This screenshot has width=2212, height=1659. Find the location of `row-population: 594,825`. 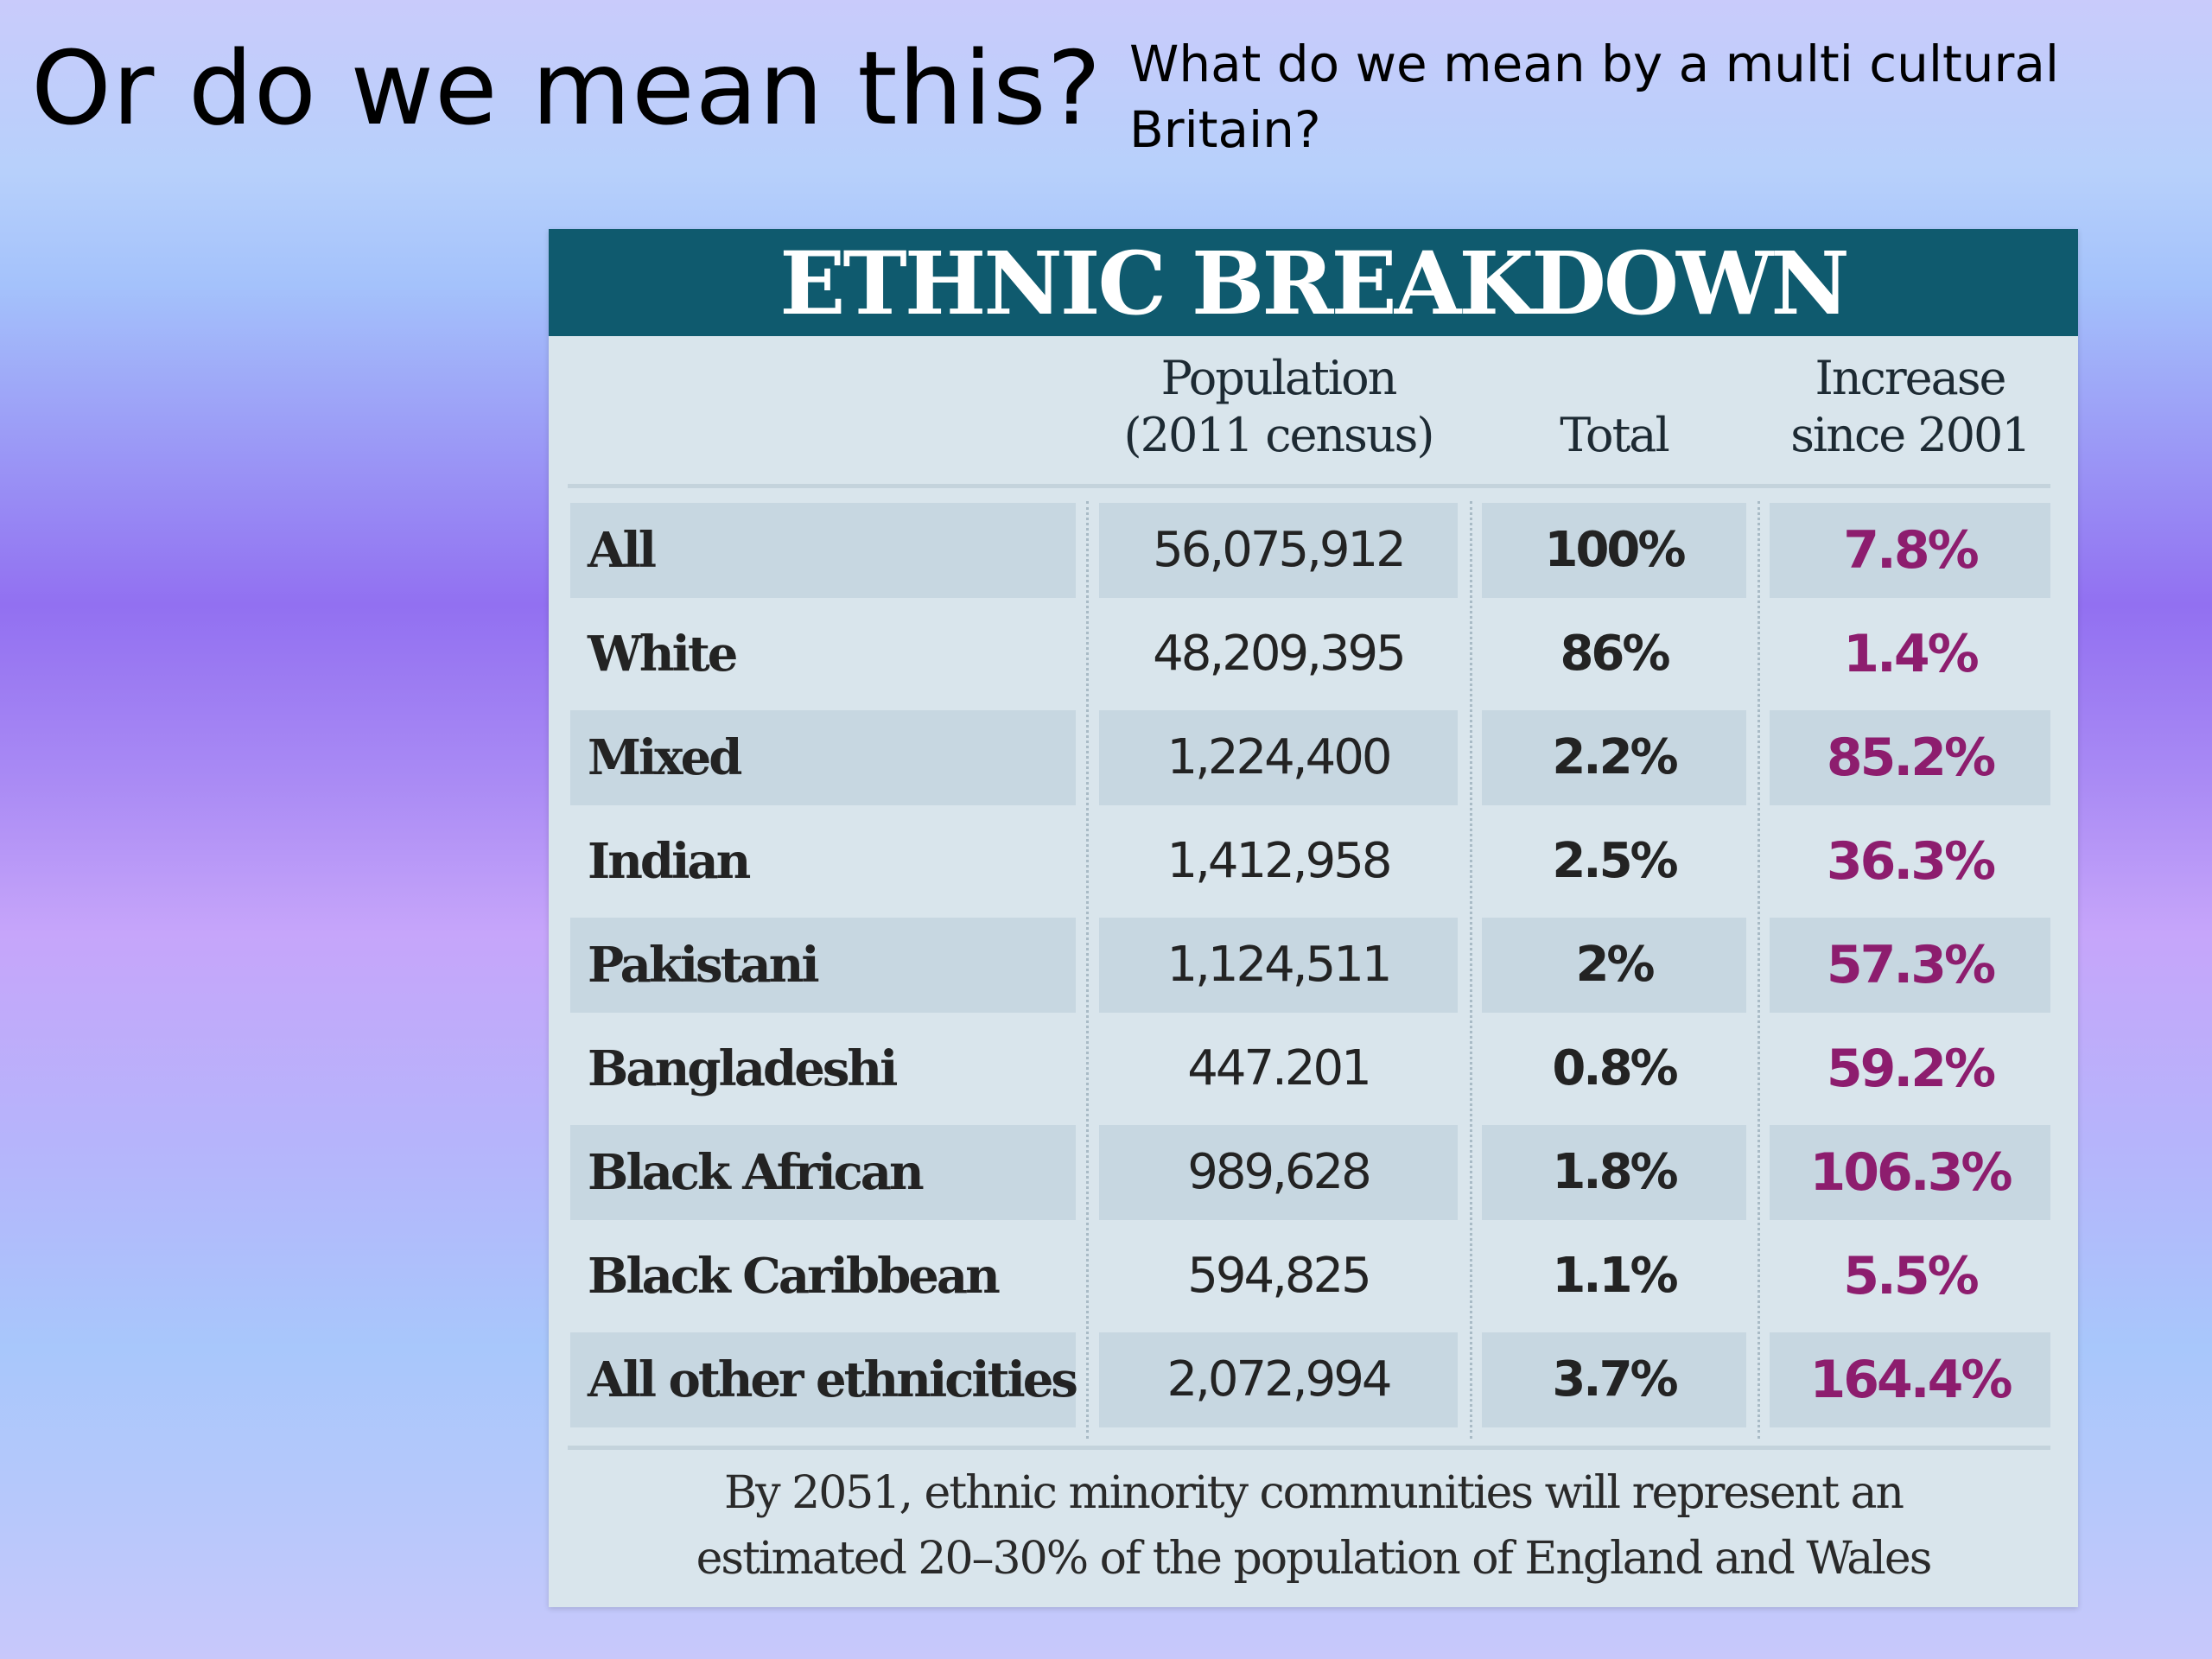

row-population: 594,825 is located at coordinates (1279, 1276).